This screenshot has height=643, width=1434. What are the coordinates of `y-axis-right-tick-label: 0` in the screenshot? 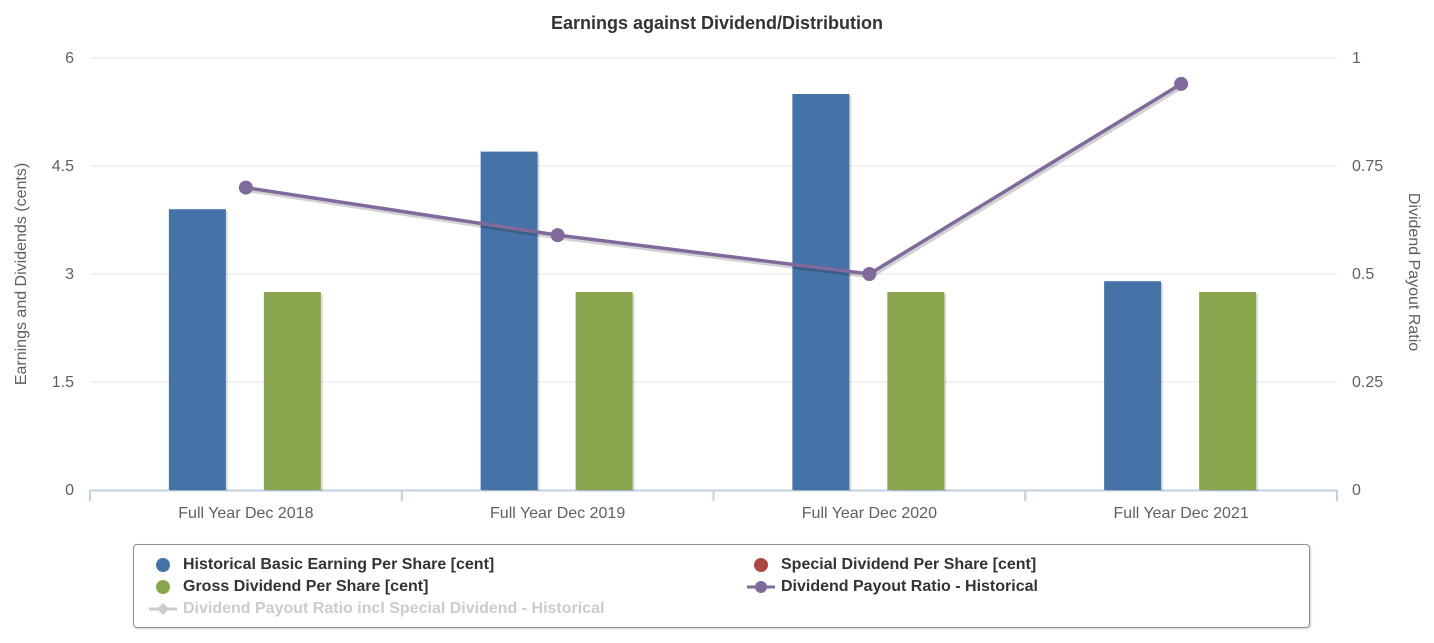 It's located at (1356, 490).